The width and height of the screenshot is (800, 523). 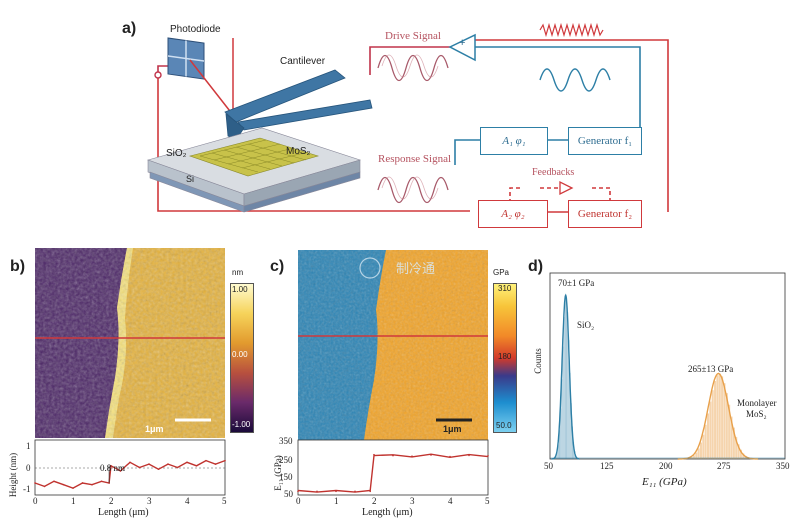 I want to click on generator-f2: Generator f₂, so click(x=605, y=214).